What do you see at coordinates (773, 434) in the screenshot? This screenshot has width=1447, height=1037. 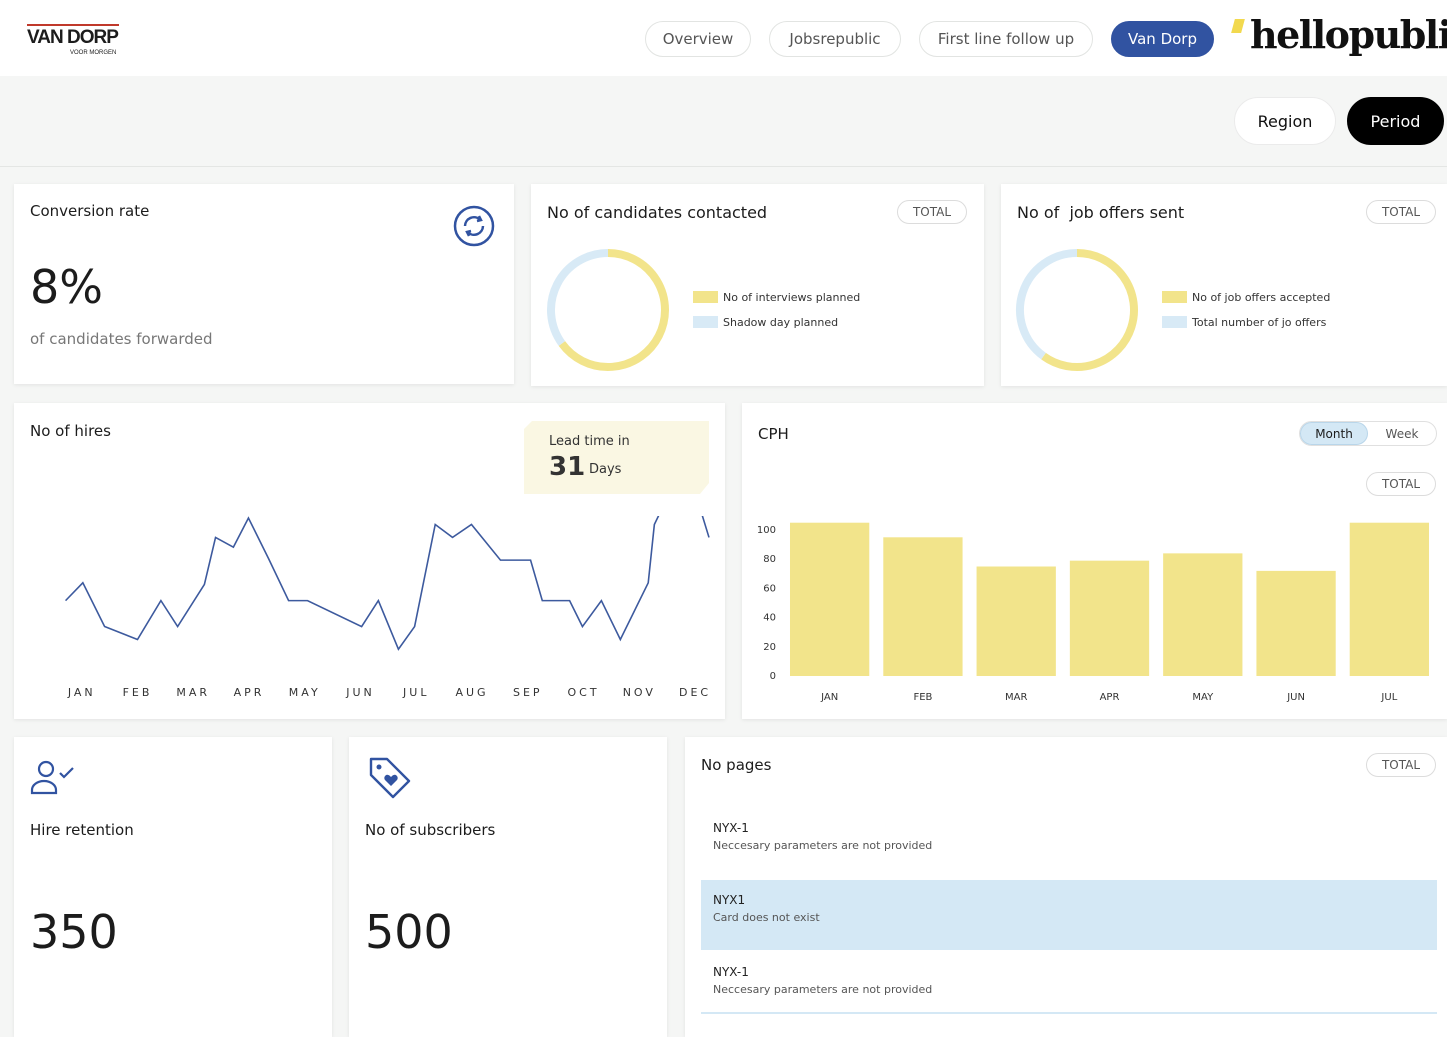 I see `card-title: CPH` at bounding box center [773, 434].